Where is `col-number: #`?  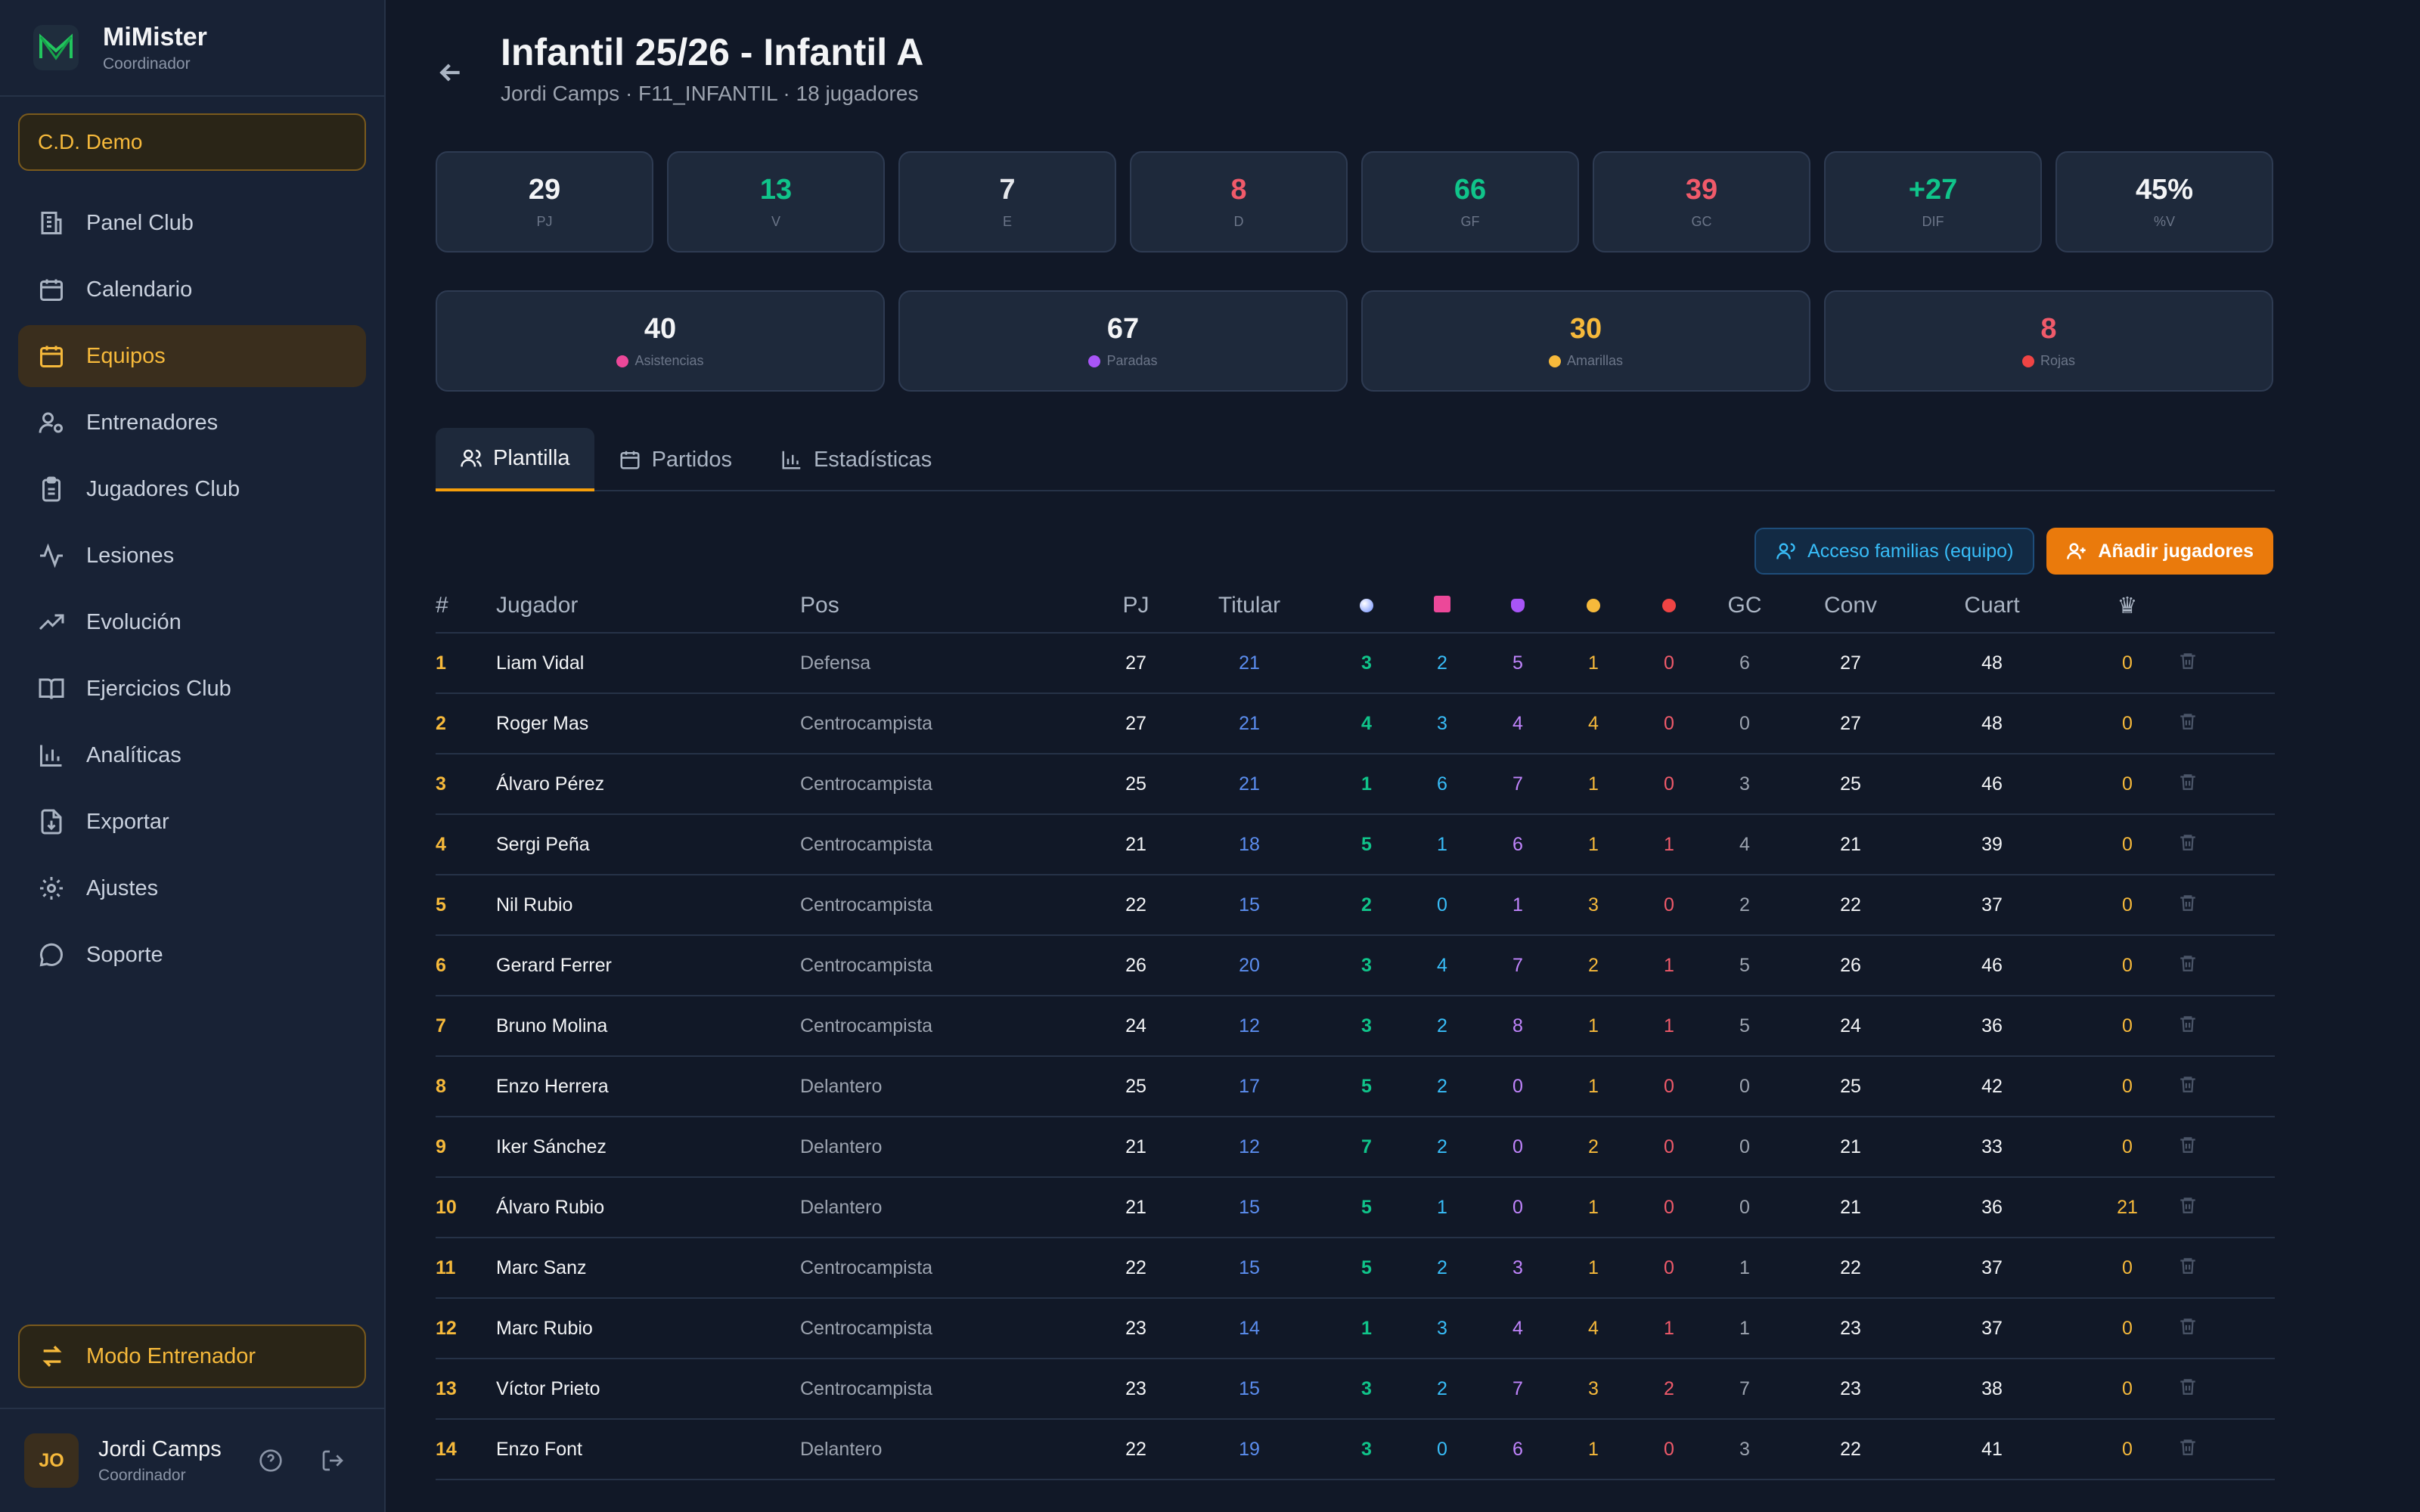
col-number: # is located at coordinates (442, 605).